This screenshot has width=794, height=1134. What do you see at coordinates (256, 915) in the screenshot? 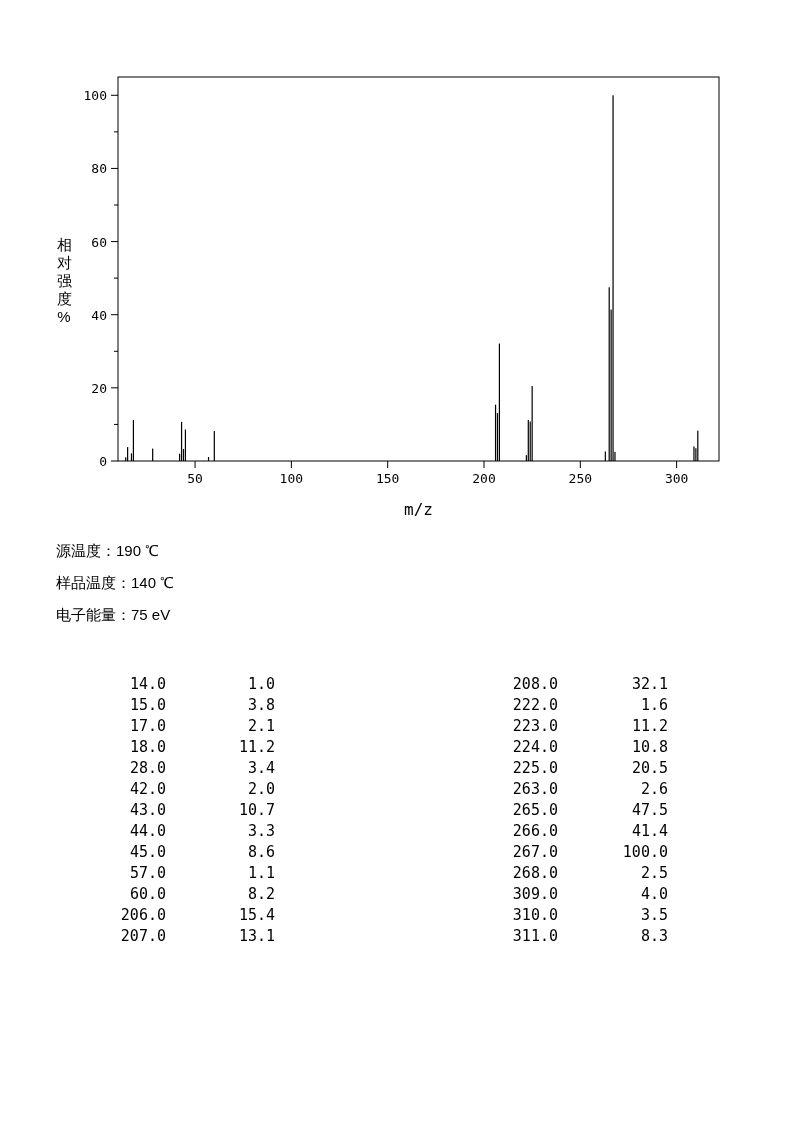
I see `text: 15.4` at bounding box center [256, 915].